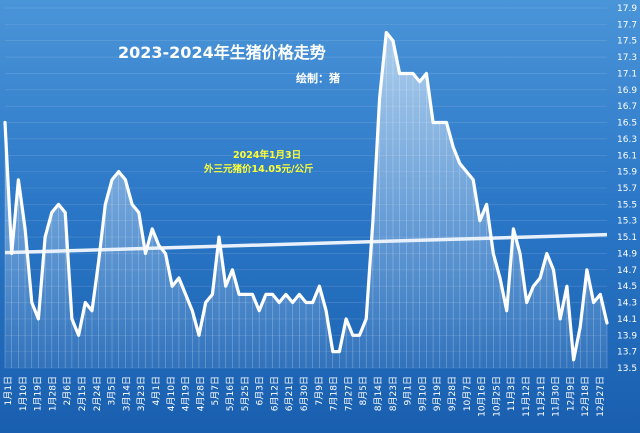 The image size is (640, 433). I want to click on x-tick-label: 3月23日, so click(141, 393).